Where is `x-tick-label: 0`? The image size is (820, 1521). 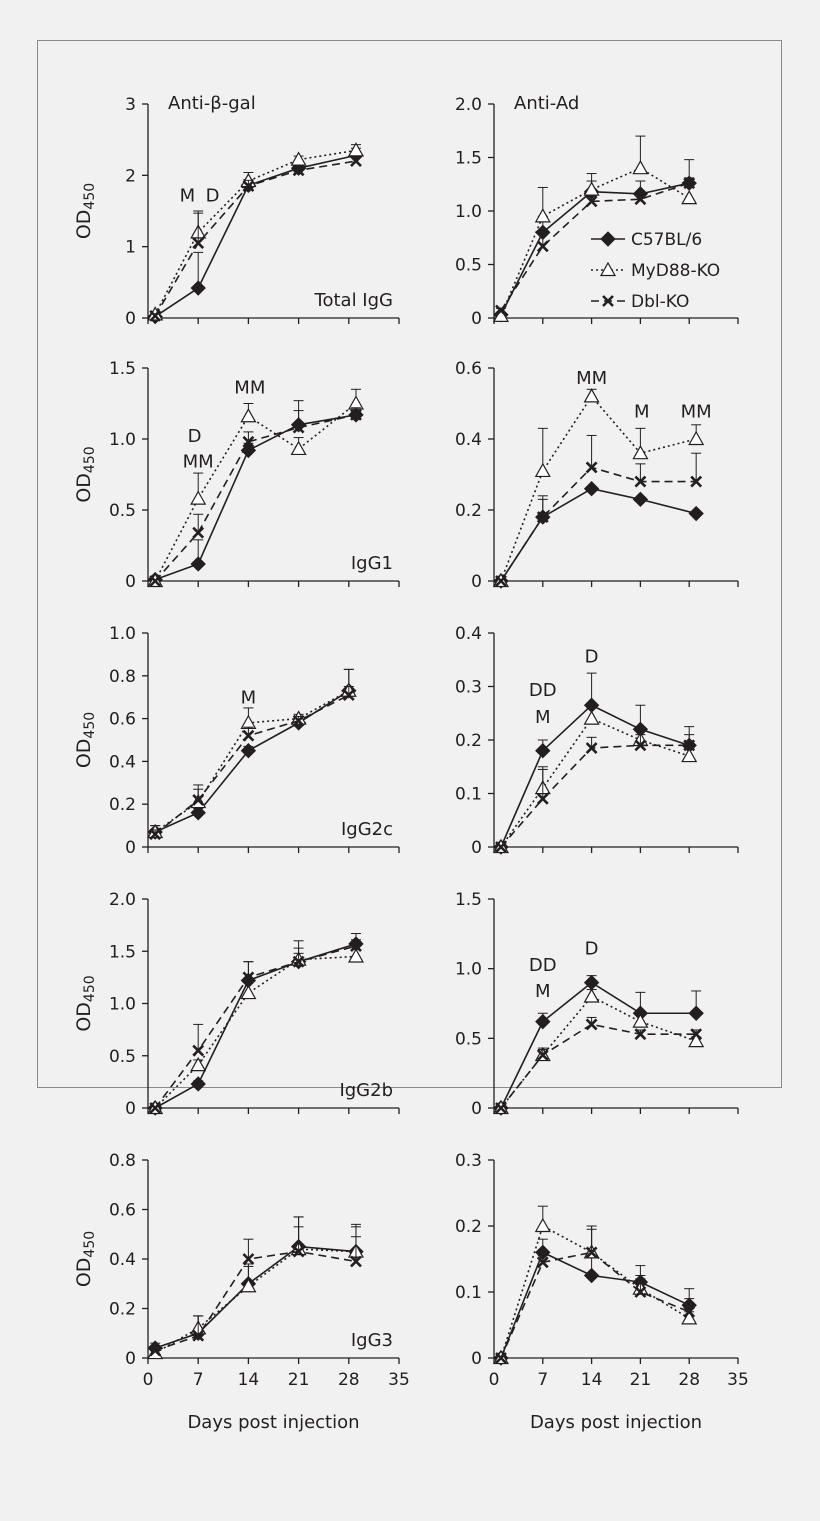 x-tick-label: 0 is located at coordinates (148, 1380).